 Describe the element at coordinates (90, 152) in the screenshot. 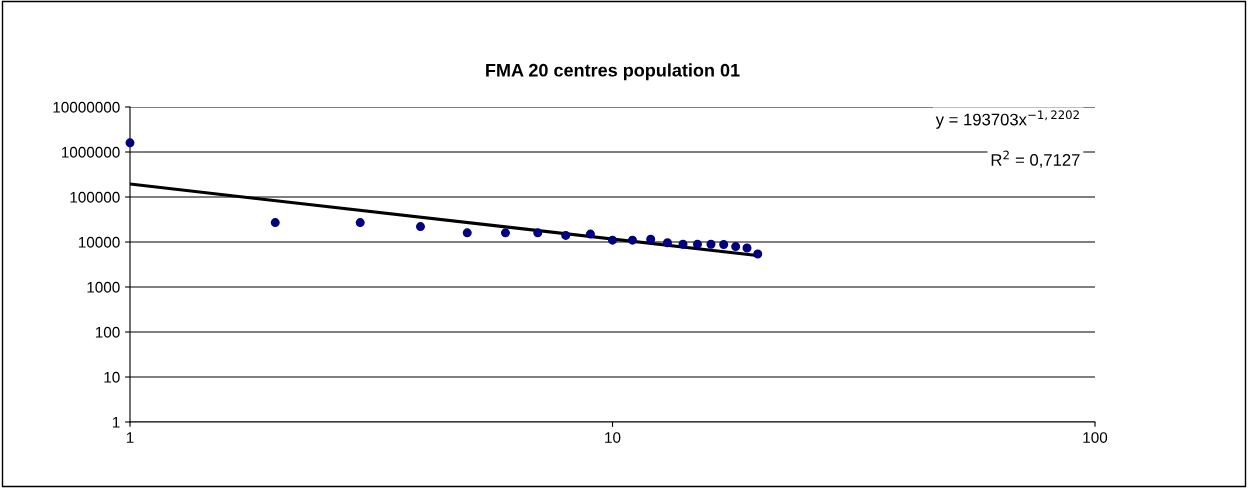

I see `y-tick-label: 1000000` at that location.